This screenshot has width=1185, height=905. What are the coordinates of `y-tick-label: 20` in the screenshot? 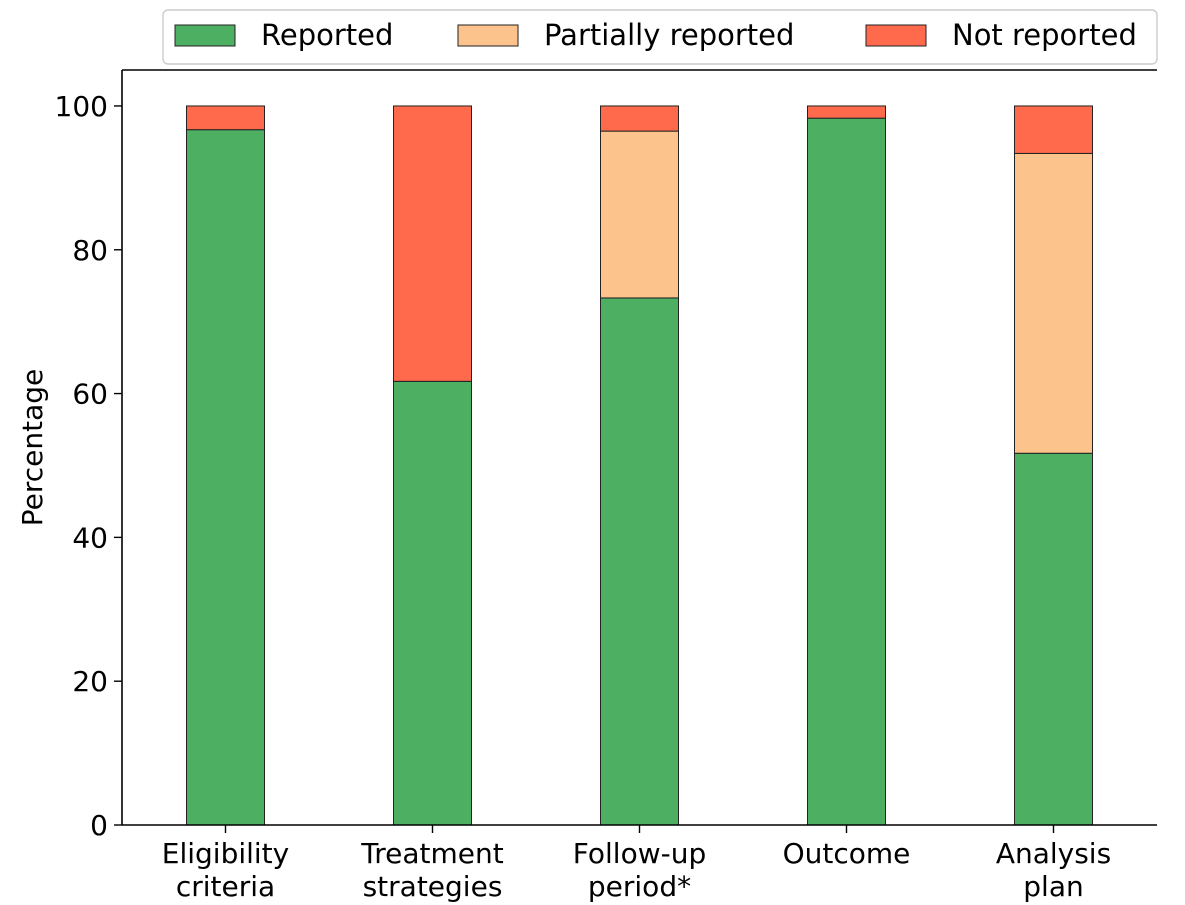 It's located at (90, 681).